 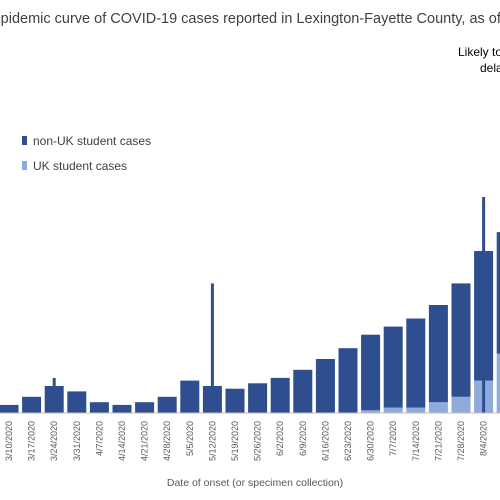 What do you see at coordinates (255, 483) in the screenshot?
I see `x-axis-label: Date of onset (or specimen collection)` at bounding box center [255, 483].